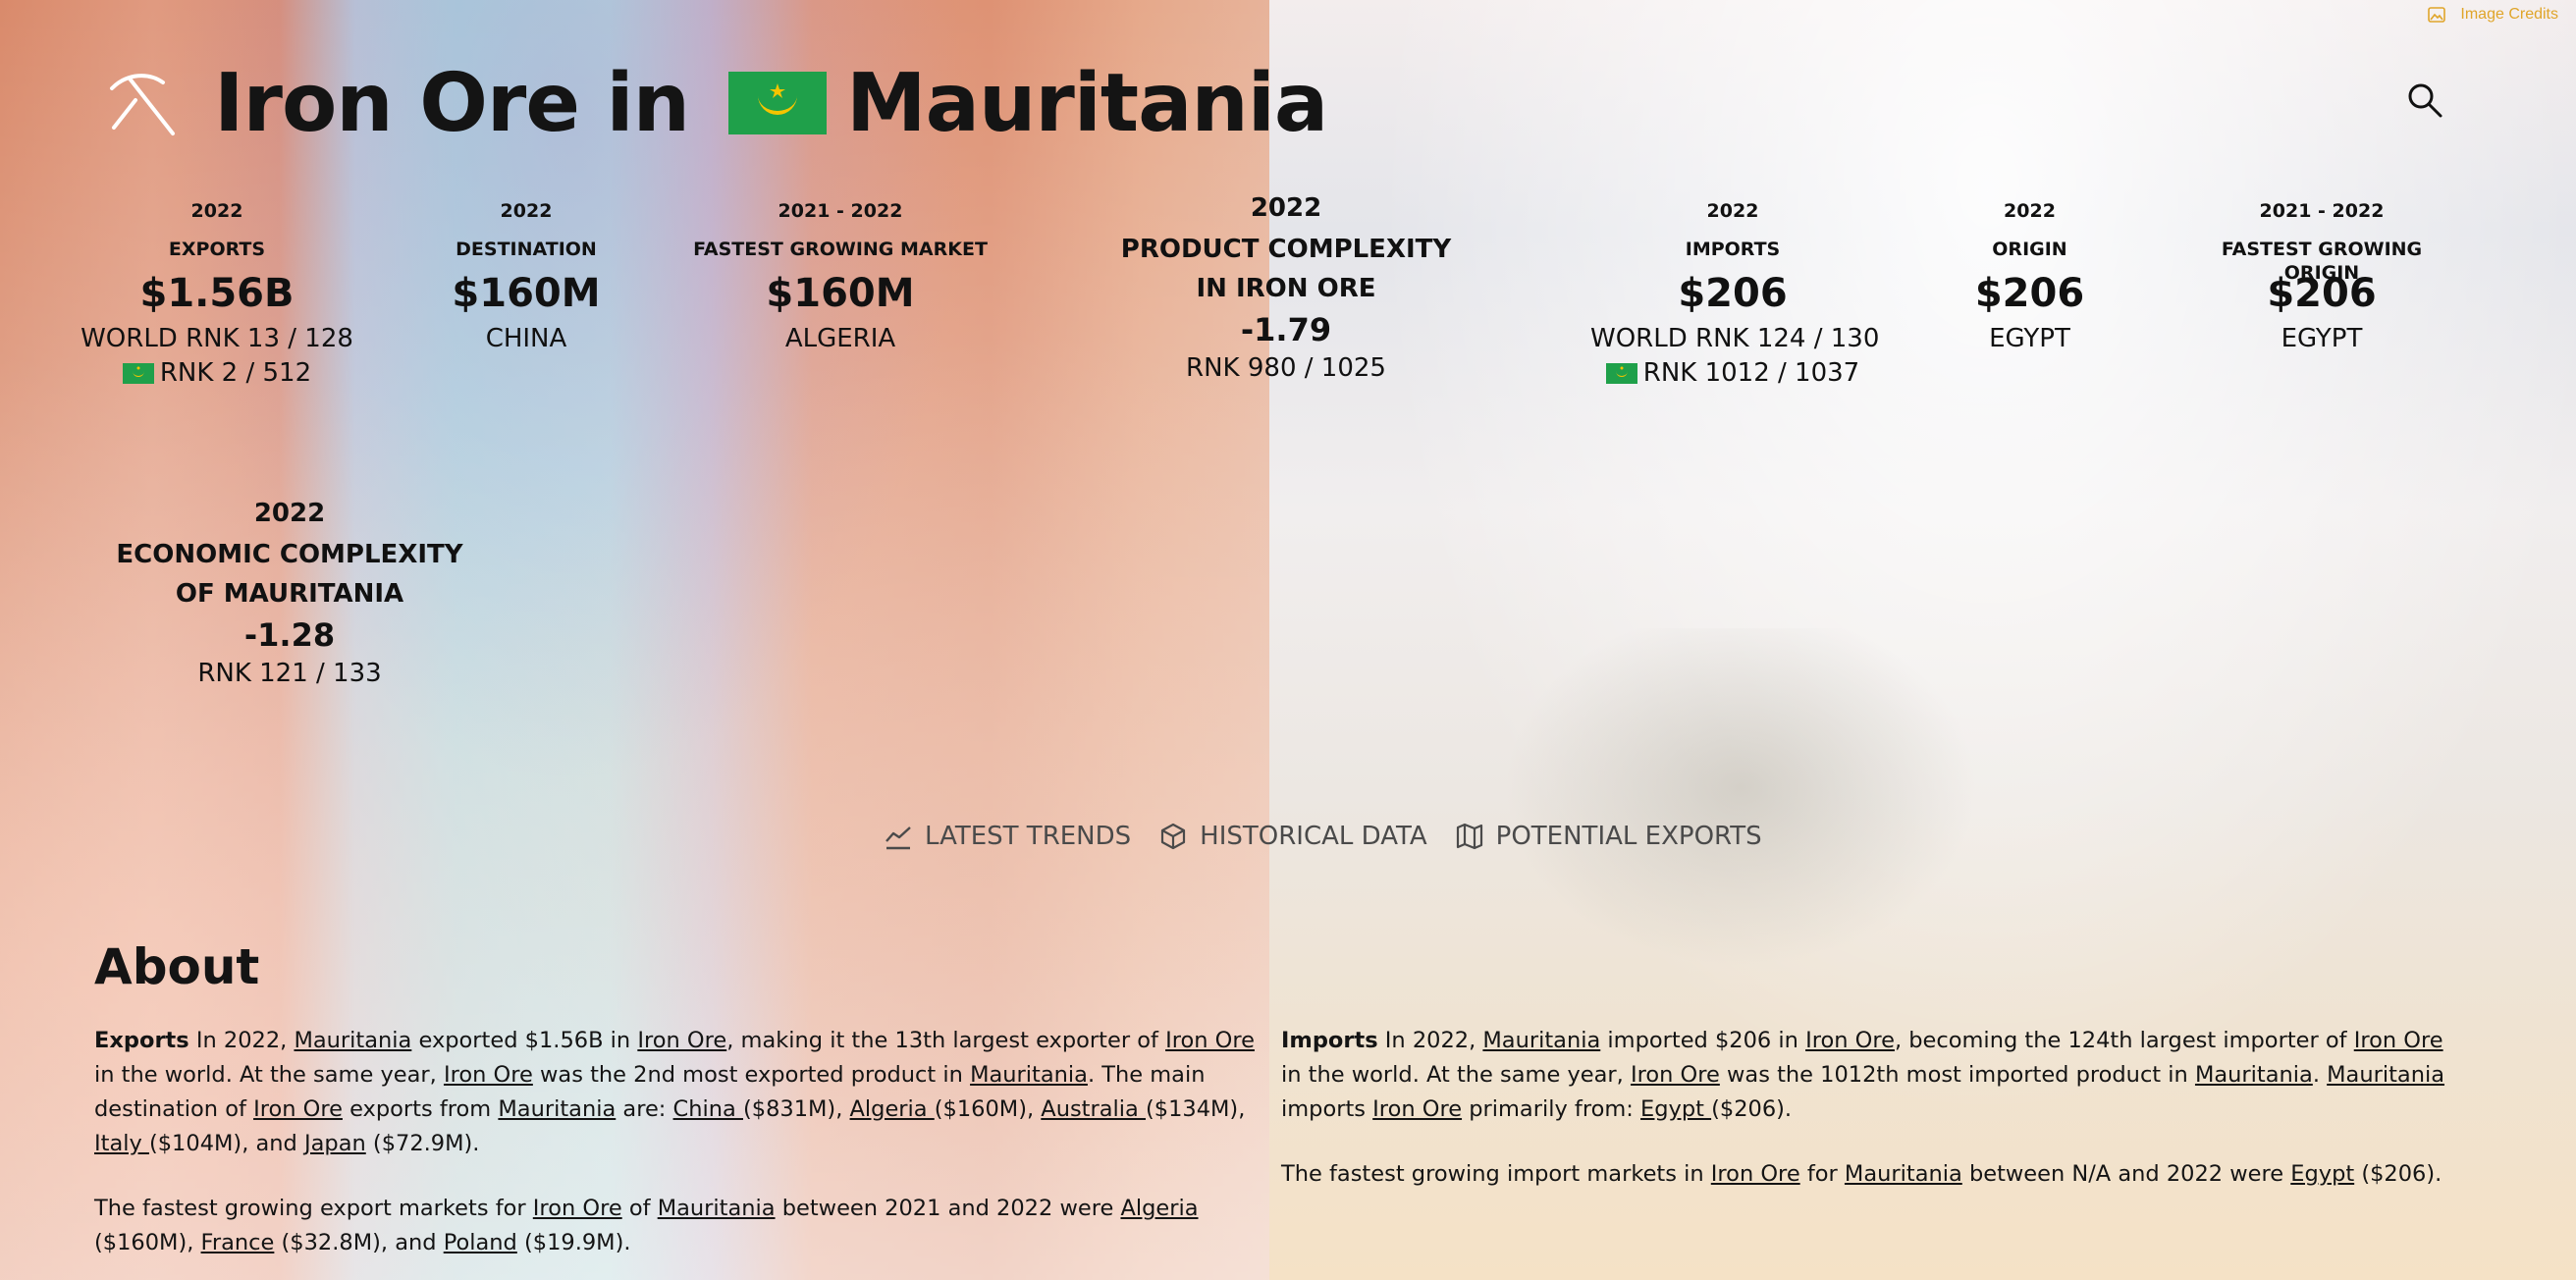  Describe the element at coordinates (1957, 1075) in the screenshot. I see `text: was the 1012th most imported product in` at that location.